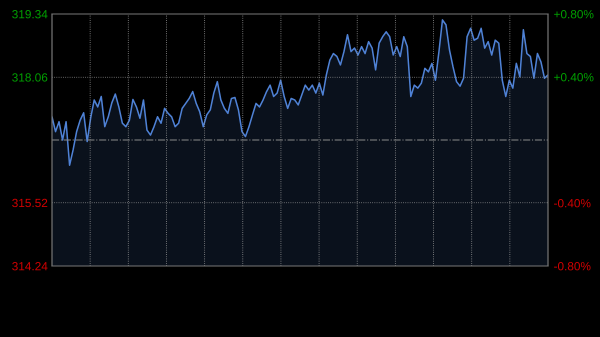 The height and width of the screenshot is (337, 600). Describe the element at coordinates (574, 14) in the screenshot. I see `y2-tick-label: +0.80%` at that location.